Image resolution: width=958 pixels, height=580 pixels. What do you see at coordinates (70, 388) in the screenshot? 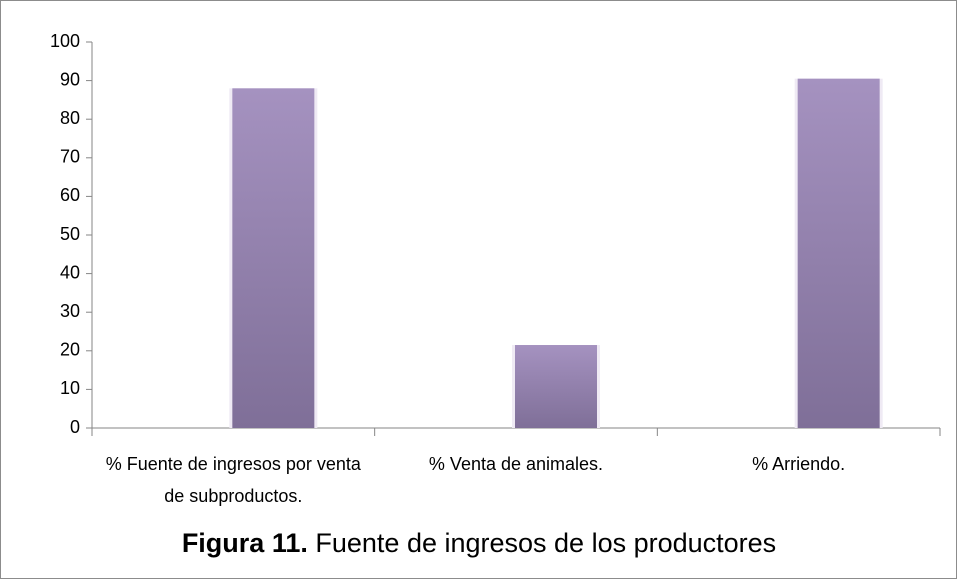
I see `y-tick-label: 10` at bounding box center [70, 388].